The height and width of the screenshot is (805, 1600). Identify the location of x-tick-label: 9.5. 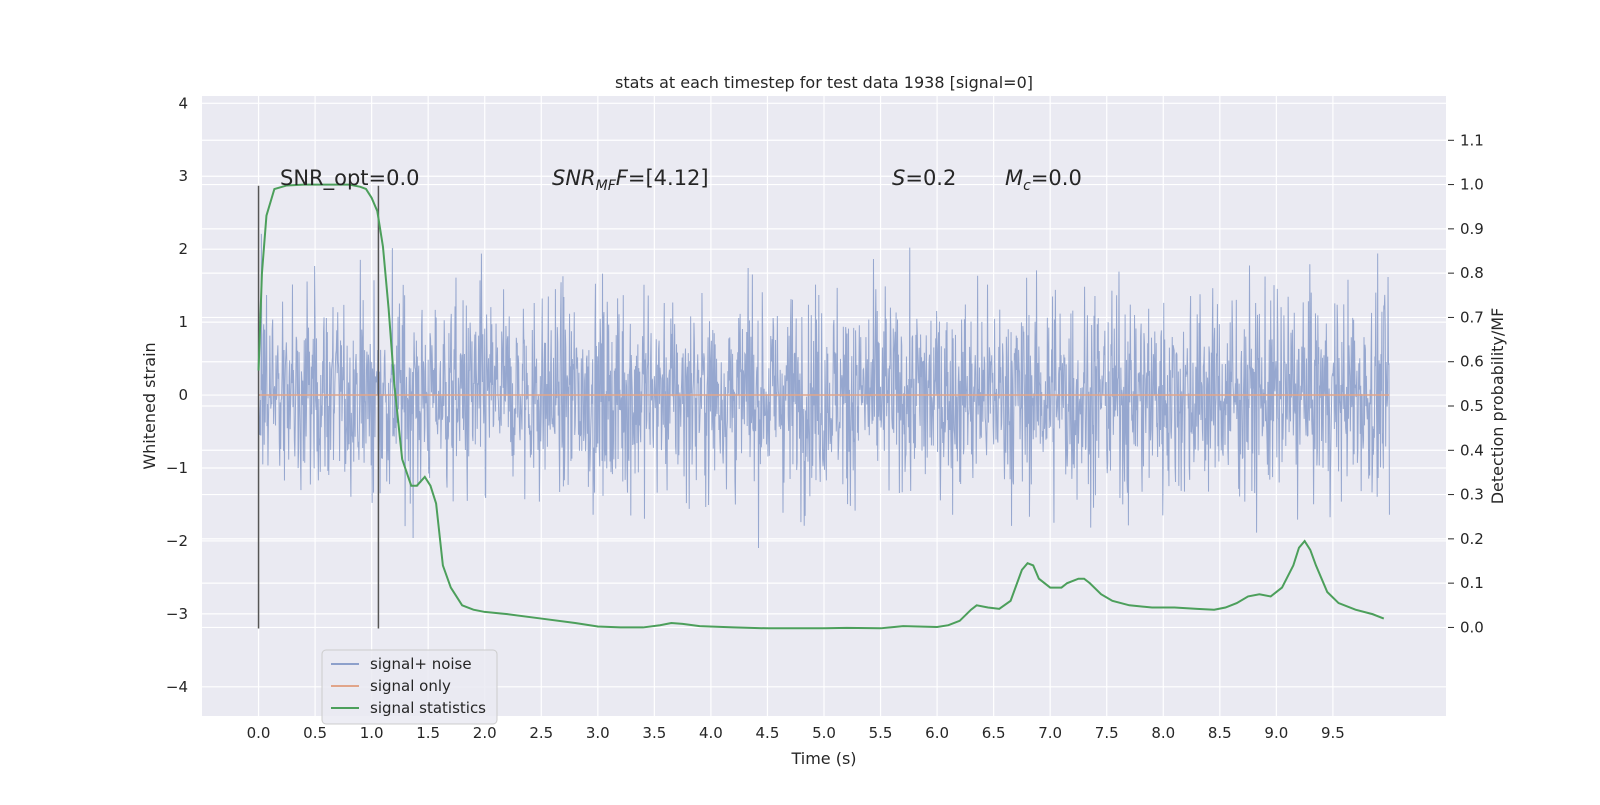
(1333, 733).